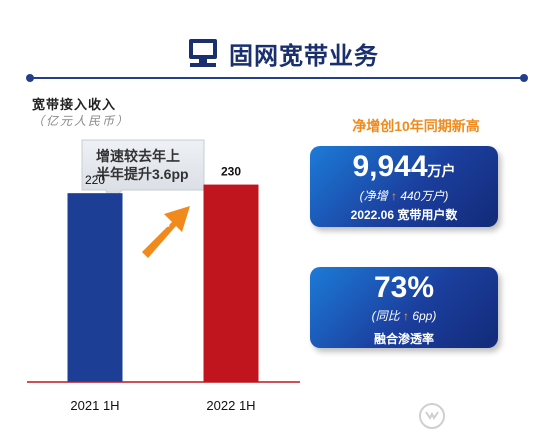  What do you see at coordinates (166, 232) in the screenshot?
I see `growth-arrow-icon` at bounding box center [166, 232].